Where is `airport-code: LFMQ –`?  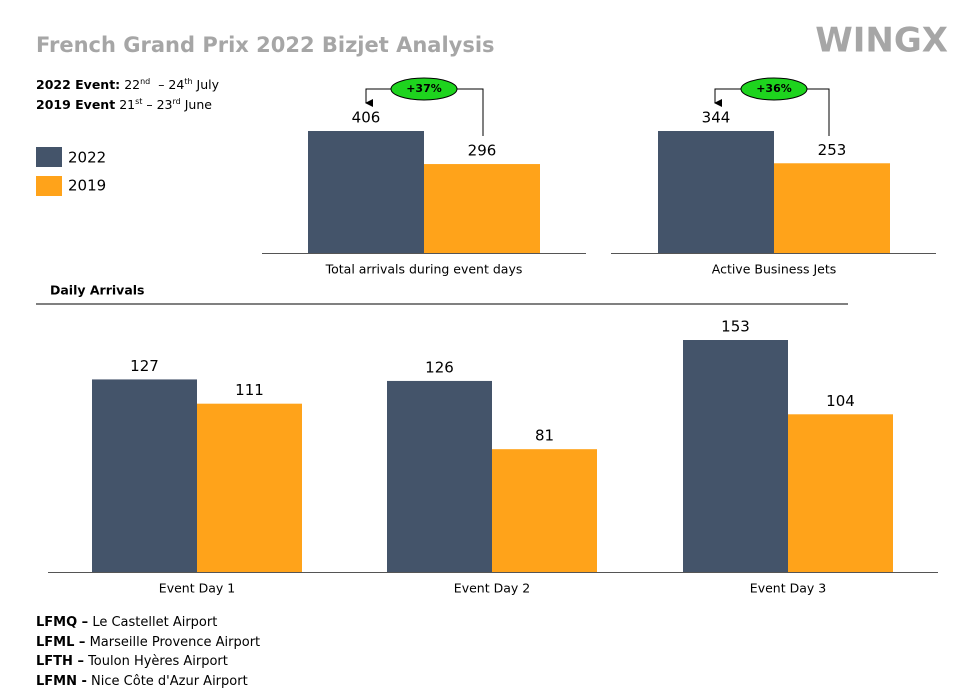 airport-code: LFMQ – is located at coordinates (62, 622).